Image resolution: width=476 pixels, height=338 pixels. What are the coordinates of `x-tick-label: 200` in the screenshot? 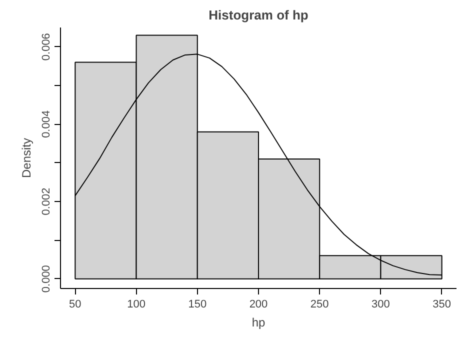 It's located at (258, 304).